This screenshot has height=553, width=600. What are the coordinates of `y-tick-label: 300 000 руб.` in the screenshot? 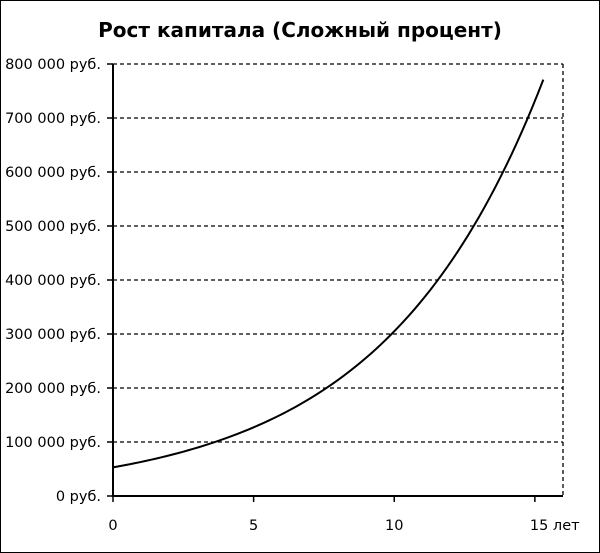 It's located at (53, 335).